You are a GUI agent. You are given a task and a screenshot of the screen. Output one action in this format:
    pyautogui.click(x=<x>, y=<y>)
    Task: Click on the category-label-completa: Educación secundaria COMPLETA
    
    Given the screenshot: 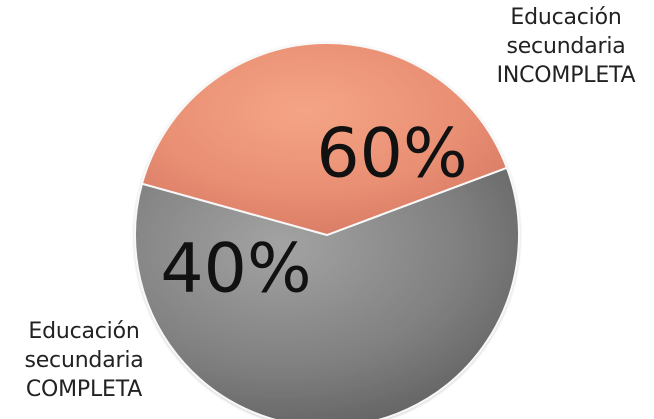 What is the action you would take?
    pyautogui.click(x=84, y=360)
    